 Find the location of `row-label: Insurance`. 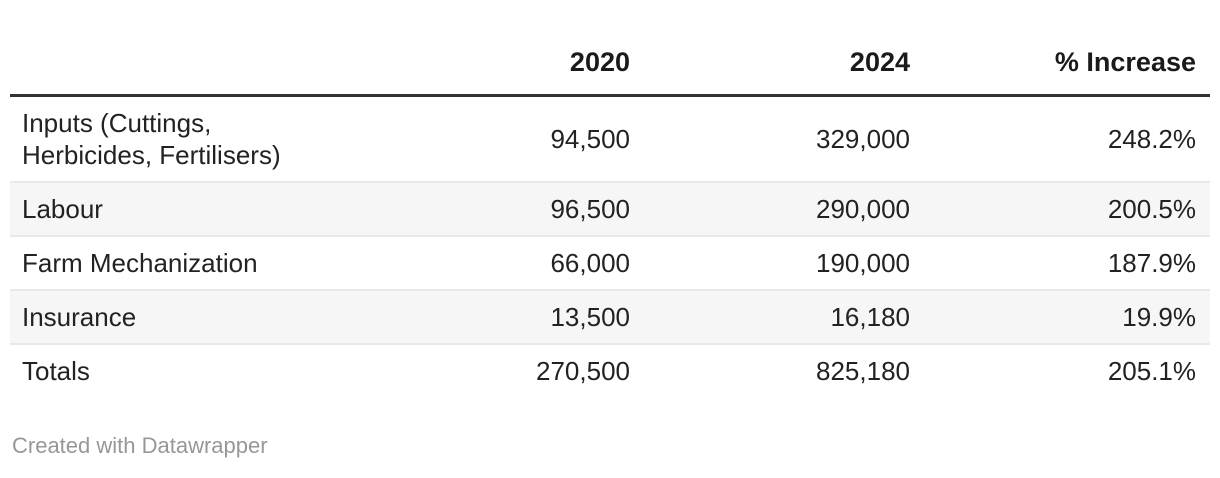

row-label: Insurance is located at coordinates (185, 317).